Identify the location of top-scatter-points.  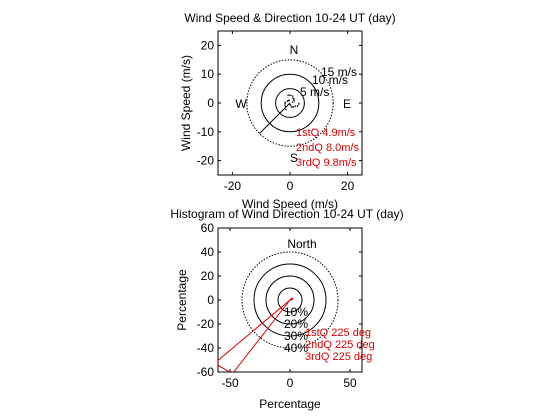
(292, 102).